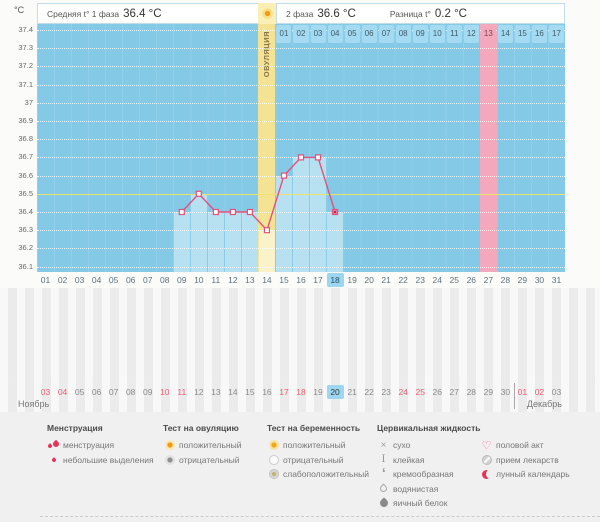 The width and height of the screenshot is (600, 522). What do you see at coordinates (182, 392) in the screenshot?
I see `date-label: 11` at bounding box center [182, 392].